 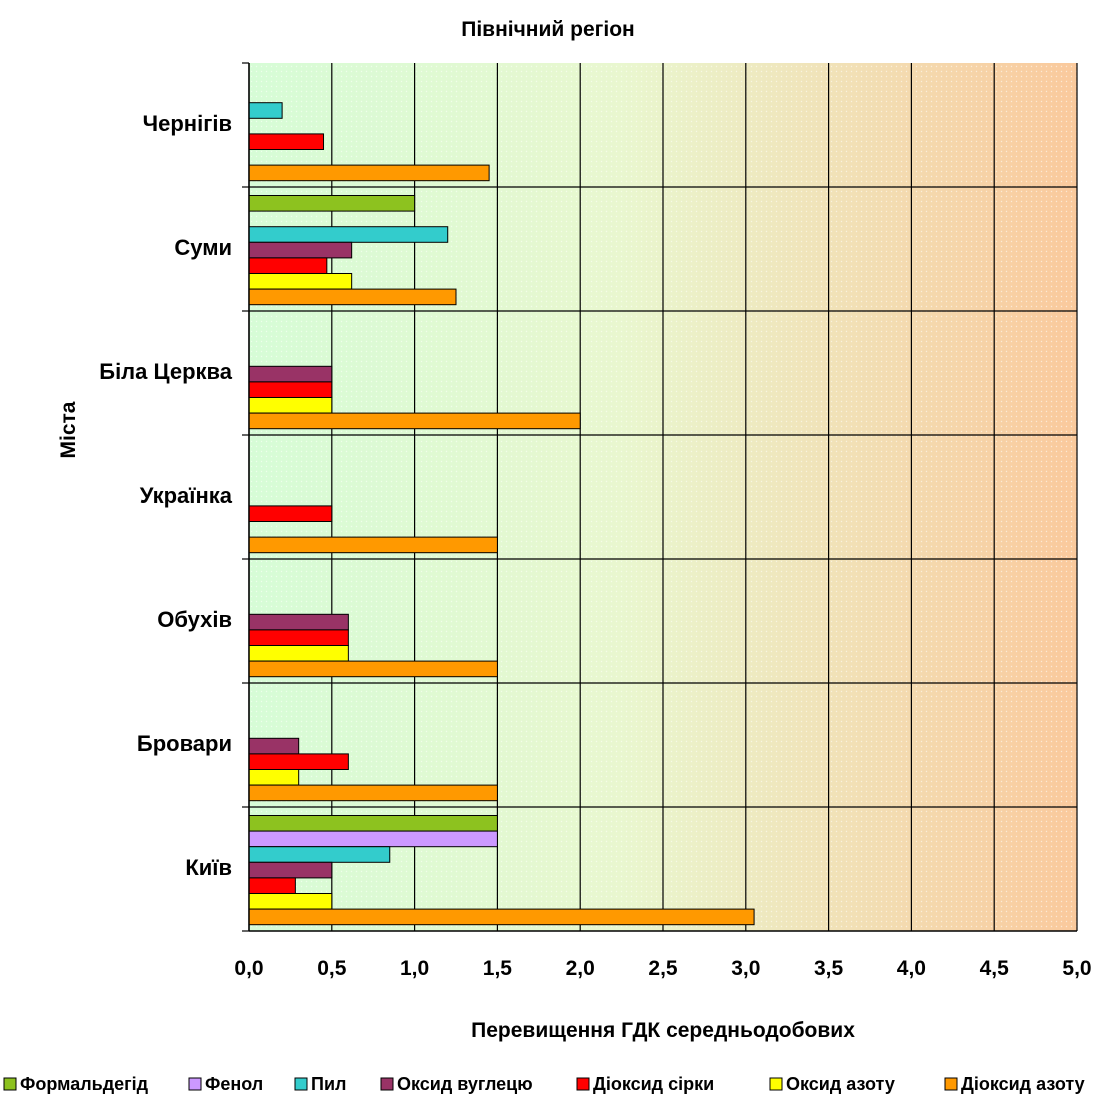 I want to click on x-tick-label: 2,5, so click(x=663, y=968).